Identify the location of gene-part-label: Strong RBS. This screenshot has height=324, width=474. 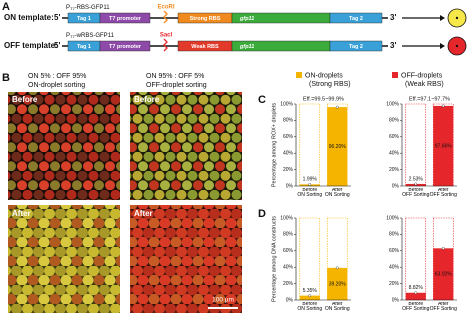
(205, 19).